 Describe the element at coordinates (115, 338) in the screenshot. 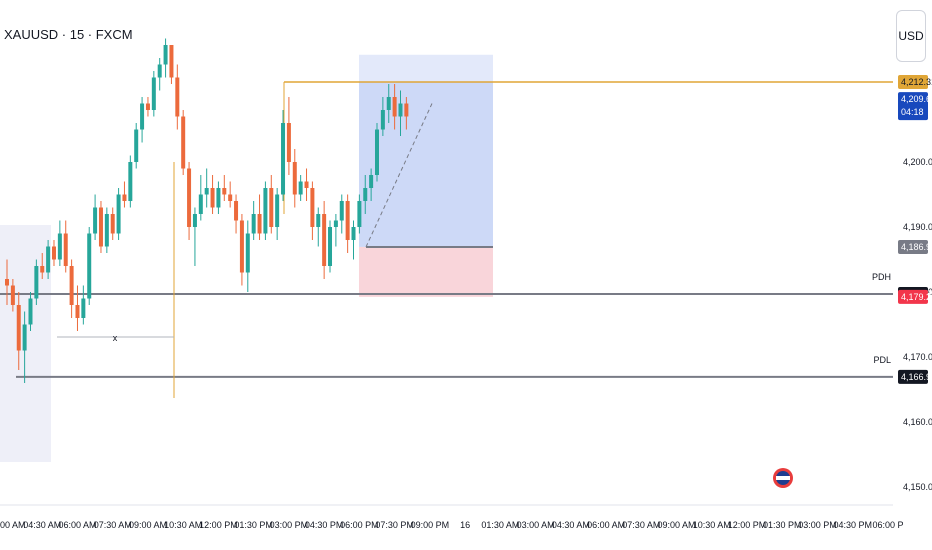

I see `measure-label: x` at that location.